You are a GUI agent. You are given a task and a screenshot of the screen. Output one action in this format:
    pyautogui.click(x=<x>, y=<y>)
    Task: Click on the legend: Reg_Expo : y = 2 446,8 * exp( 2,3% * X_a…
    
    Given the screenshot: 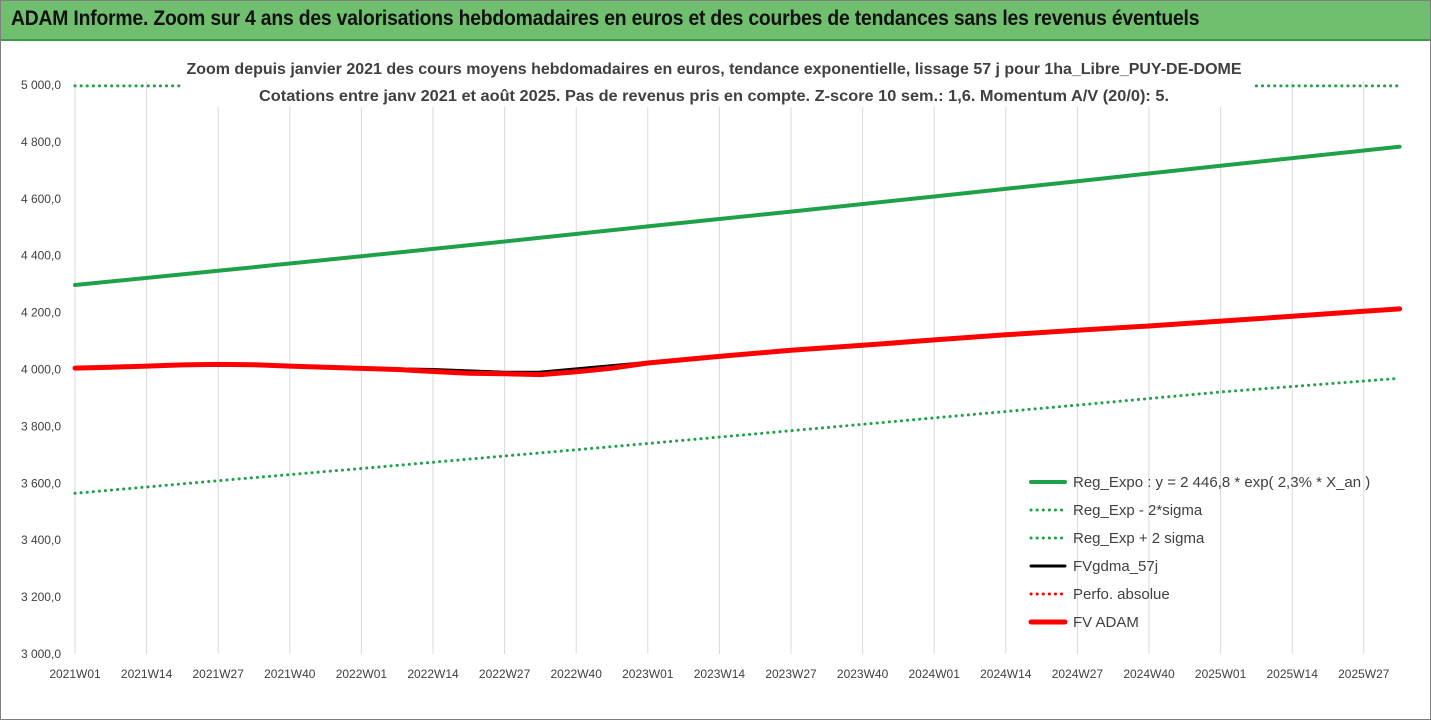 What is the action you would take?
    pyautogui.click(x=1199, y=552)
    